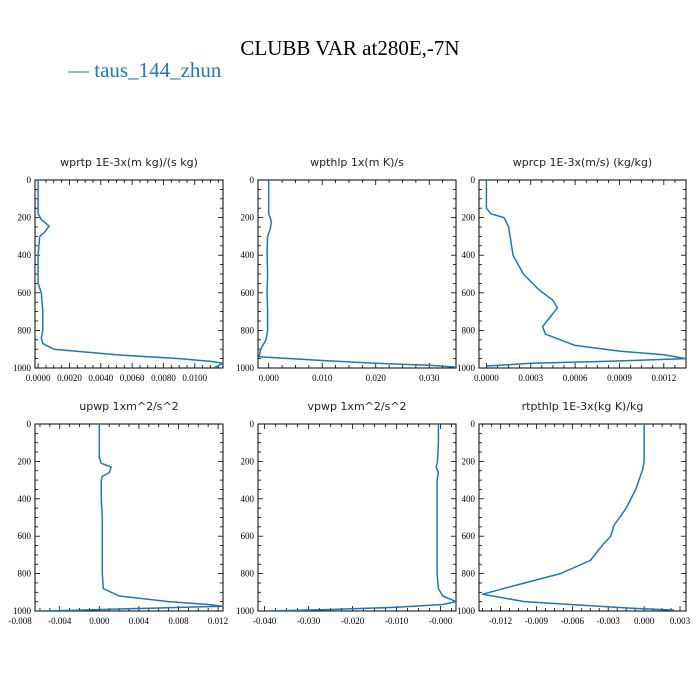 The width and height of the screenshot is (700, 700). What do you see at coordinates (60, 621) in the screenshot?
I see `x-tick-label: -0.004` at bounding box center [60, 621].